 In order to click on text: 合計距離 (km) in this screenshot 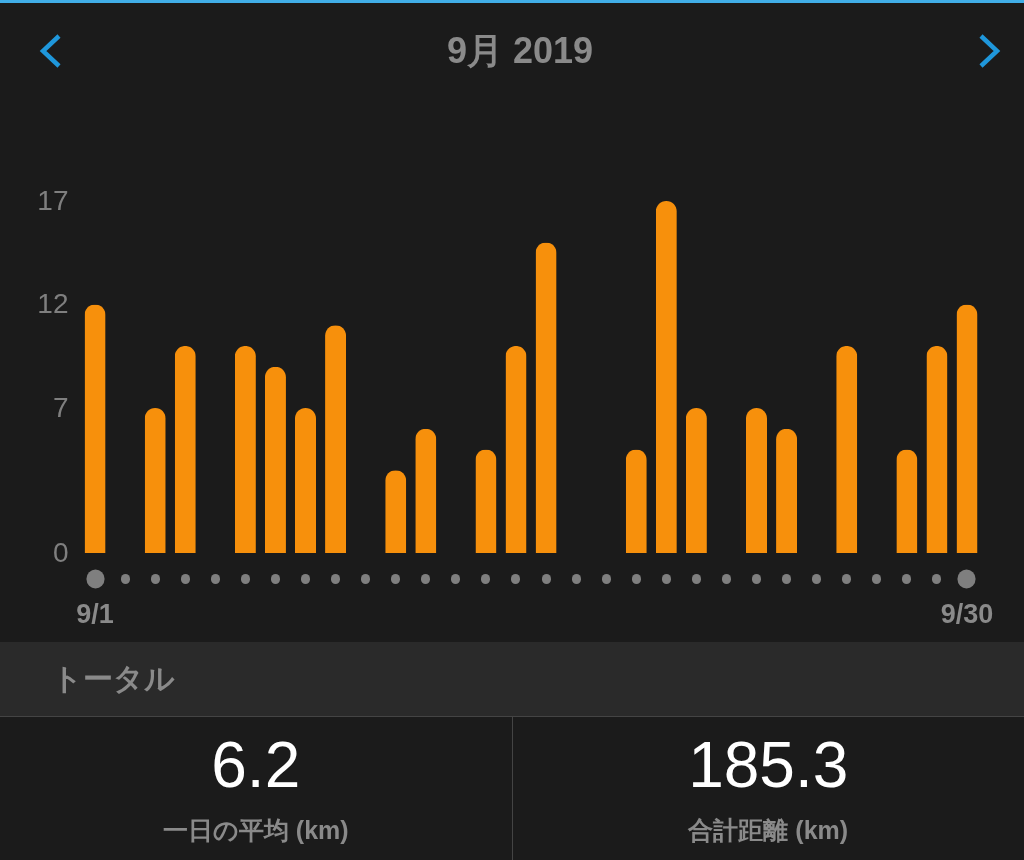, I will do `click(768, 830)`.